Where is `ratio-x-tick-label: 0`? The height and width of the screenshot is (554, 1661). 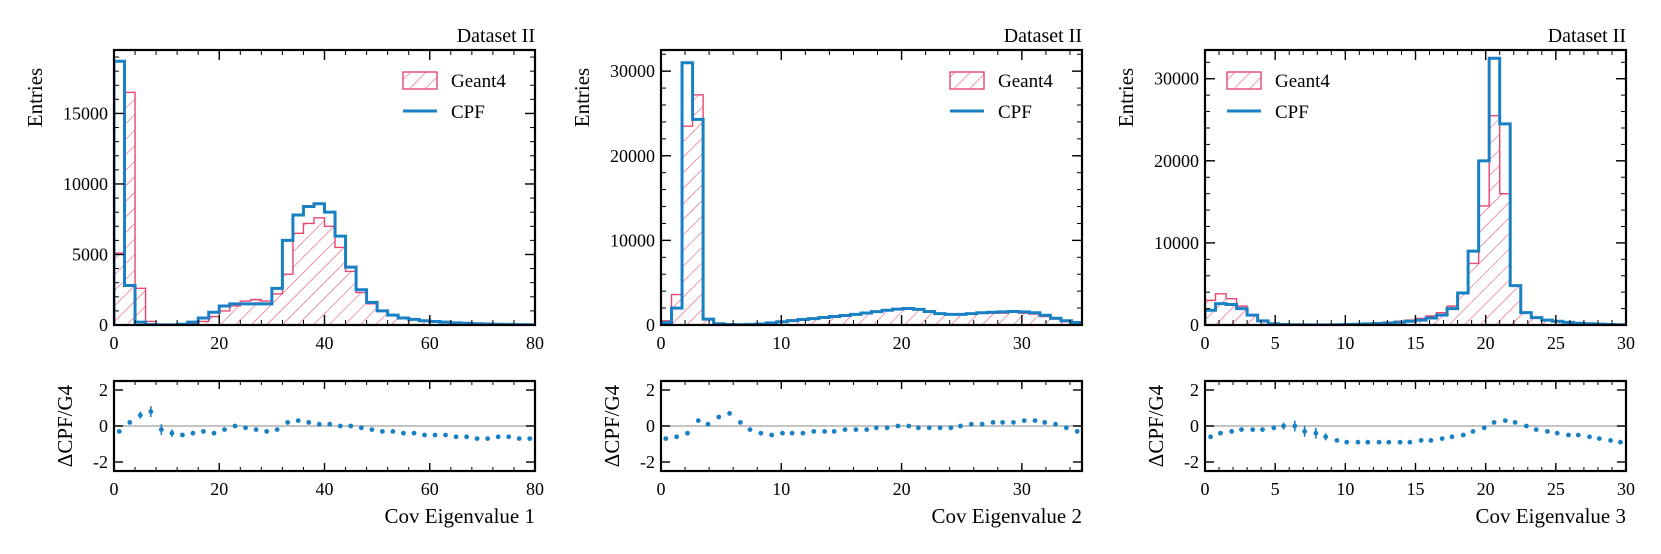
ratio-x-tick-label: 0 is located at coordinates (114, 489).